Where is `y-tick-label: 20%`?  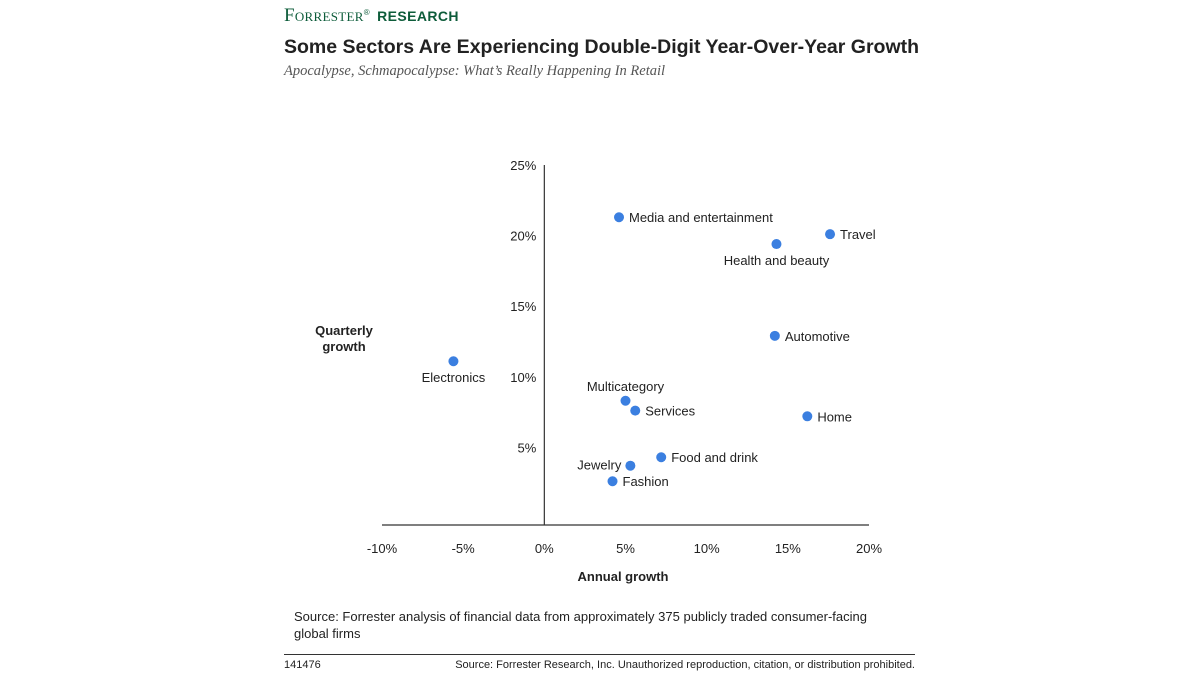
y-tick-label: 20% is located at coordinates (523, 236).